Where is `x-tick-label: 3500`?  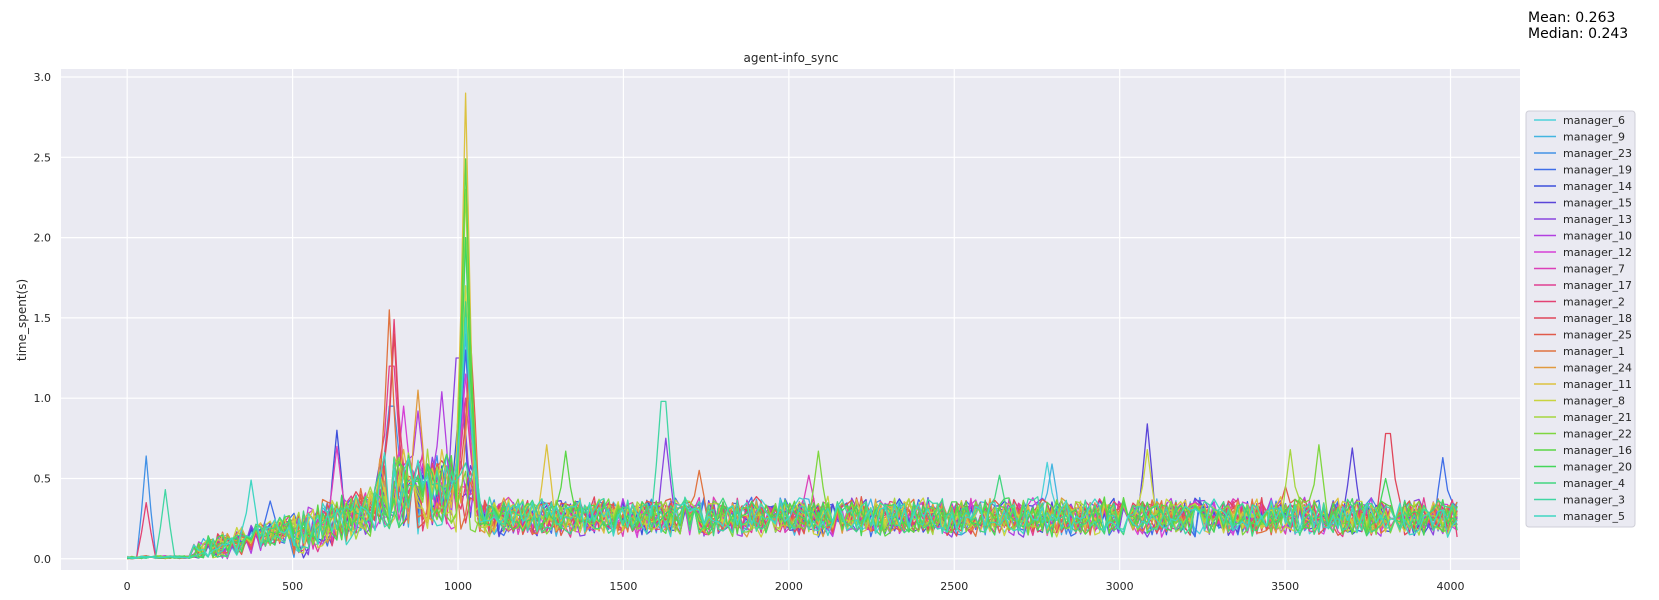
x-tick-label: 3500 is located at coordinates (1285, 586).